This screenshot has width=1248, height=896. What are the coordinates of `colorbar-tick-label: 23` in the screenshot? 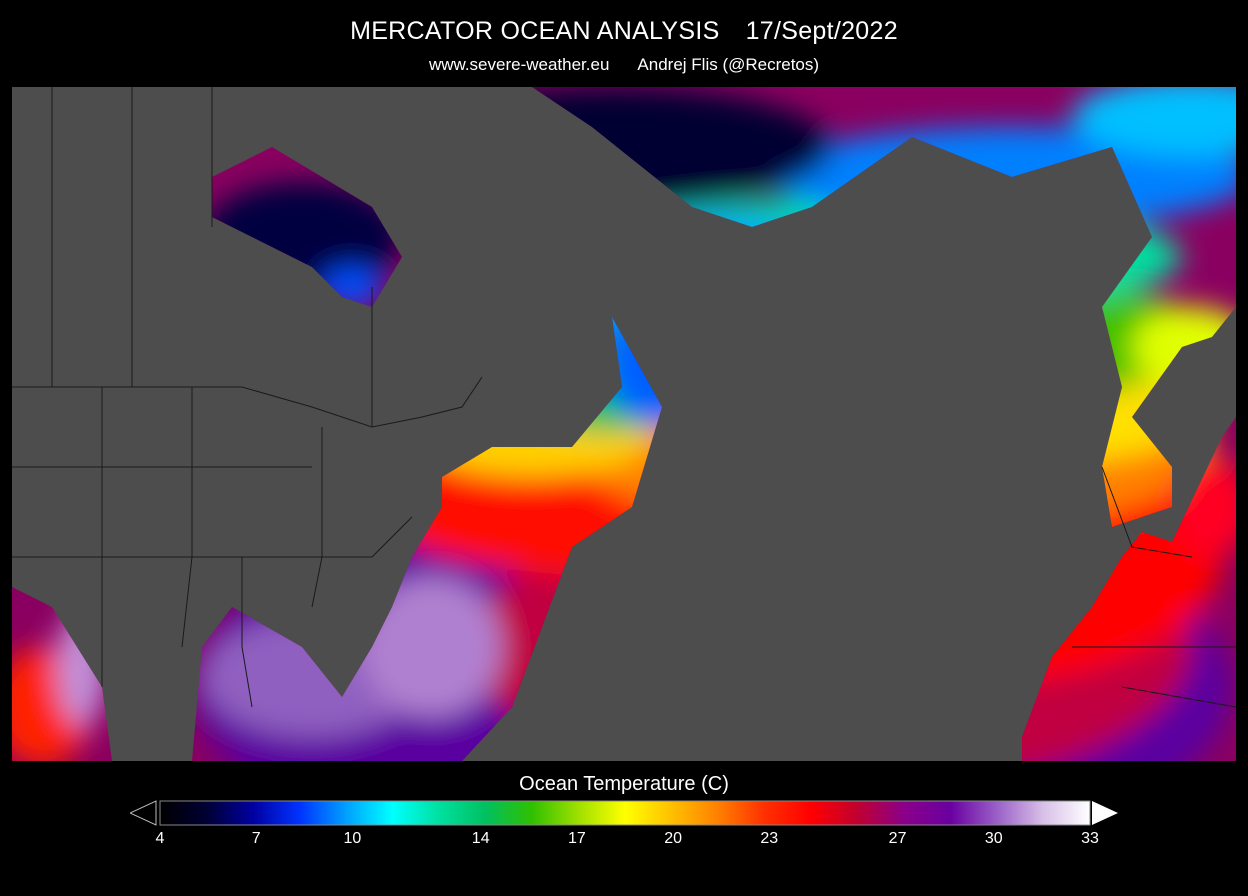 It's located at (769, 838).